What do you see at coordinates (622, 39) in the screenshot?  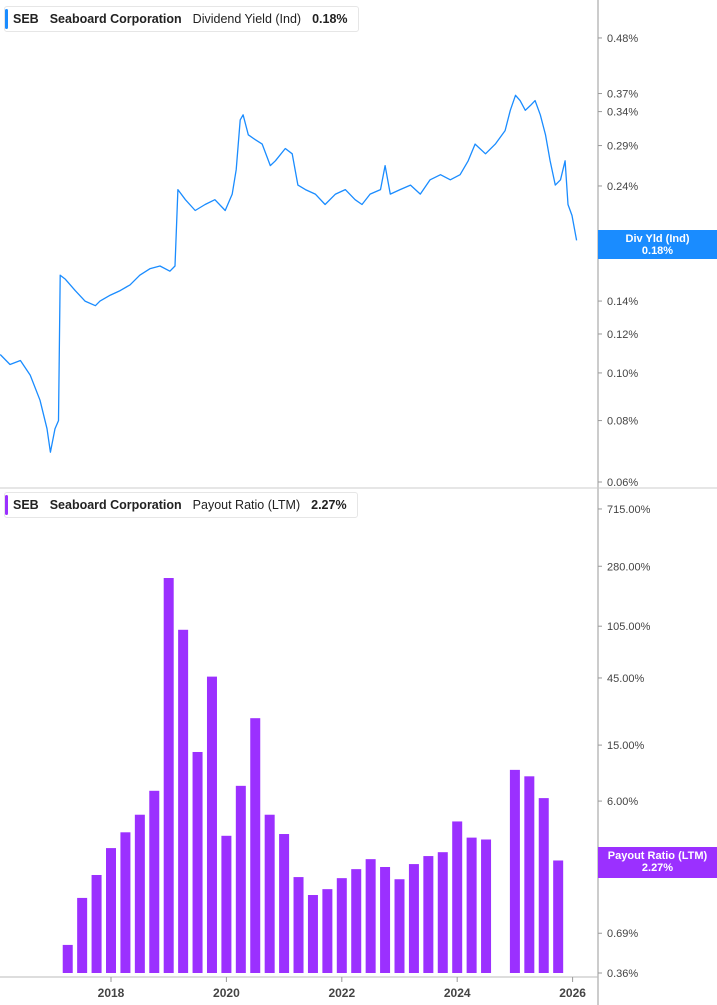 I see `y-tick-label: 0.48%` at bounding box center [622, 39].